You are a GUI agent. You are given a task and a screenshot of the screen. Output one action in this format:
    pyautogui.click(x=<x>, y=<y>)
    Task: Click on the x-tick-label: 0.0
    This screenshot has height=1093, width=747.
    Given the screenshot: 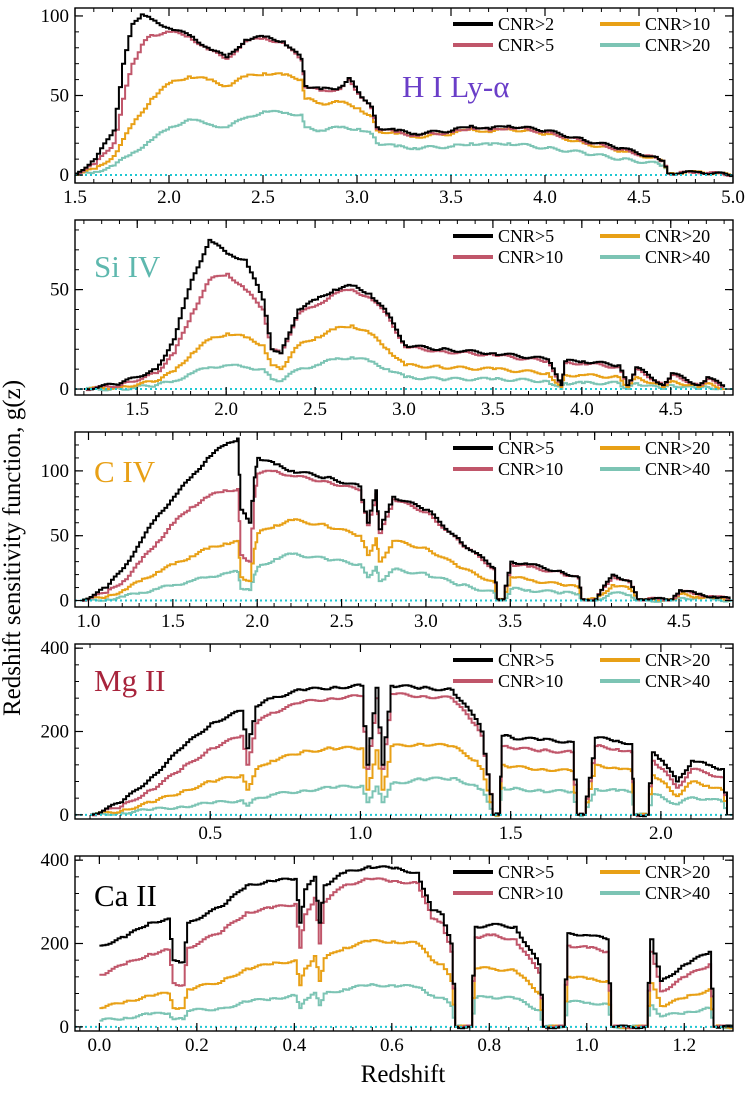 What is the action you would take?
    pyautogui.click(x=99, y=1045)
    